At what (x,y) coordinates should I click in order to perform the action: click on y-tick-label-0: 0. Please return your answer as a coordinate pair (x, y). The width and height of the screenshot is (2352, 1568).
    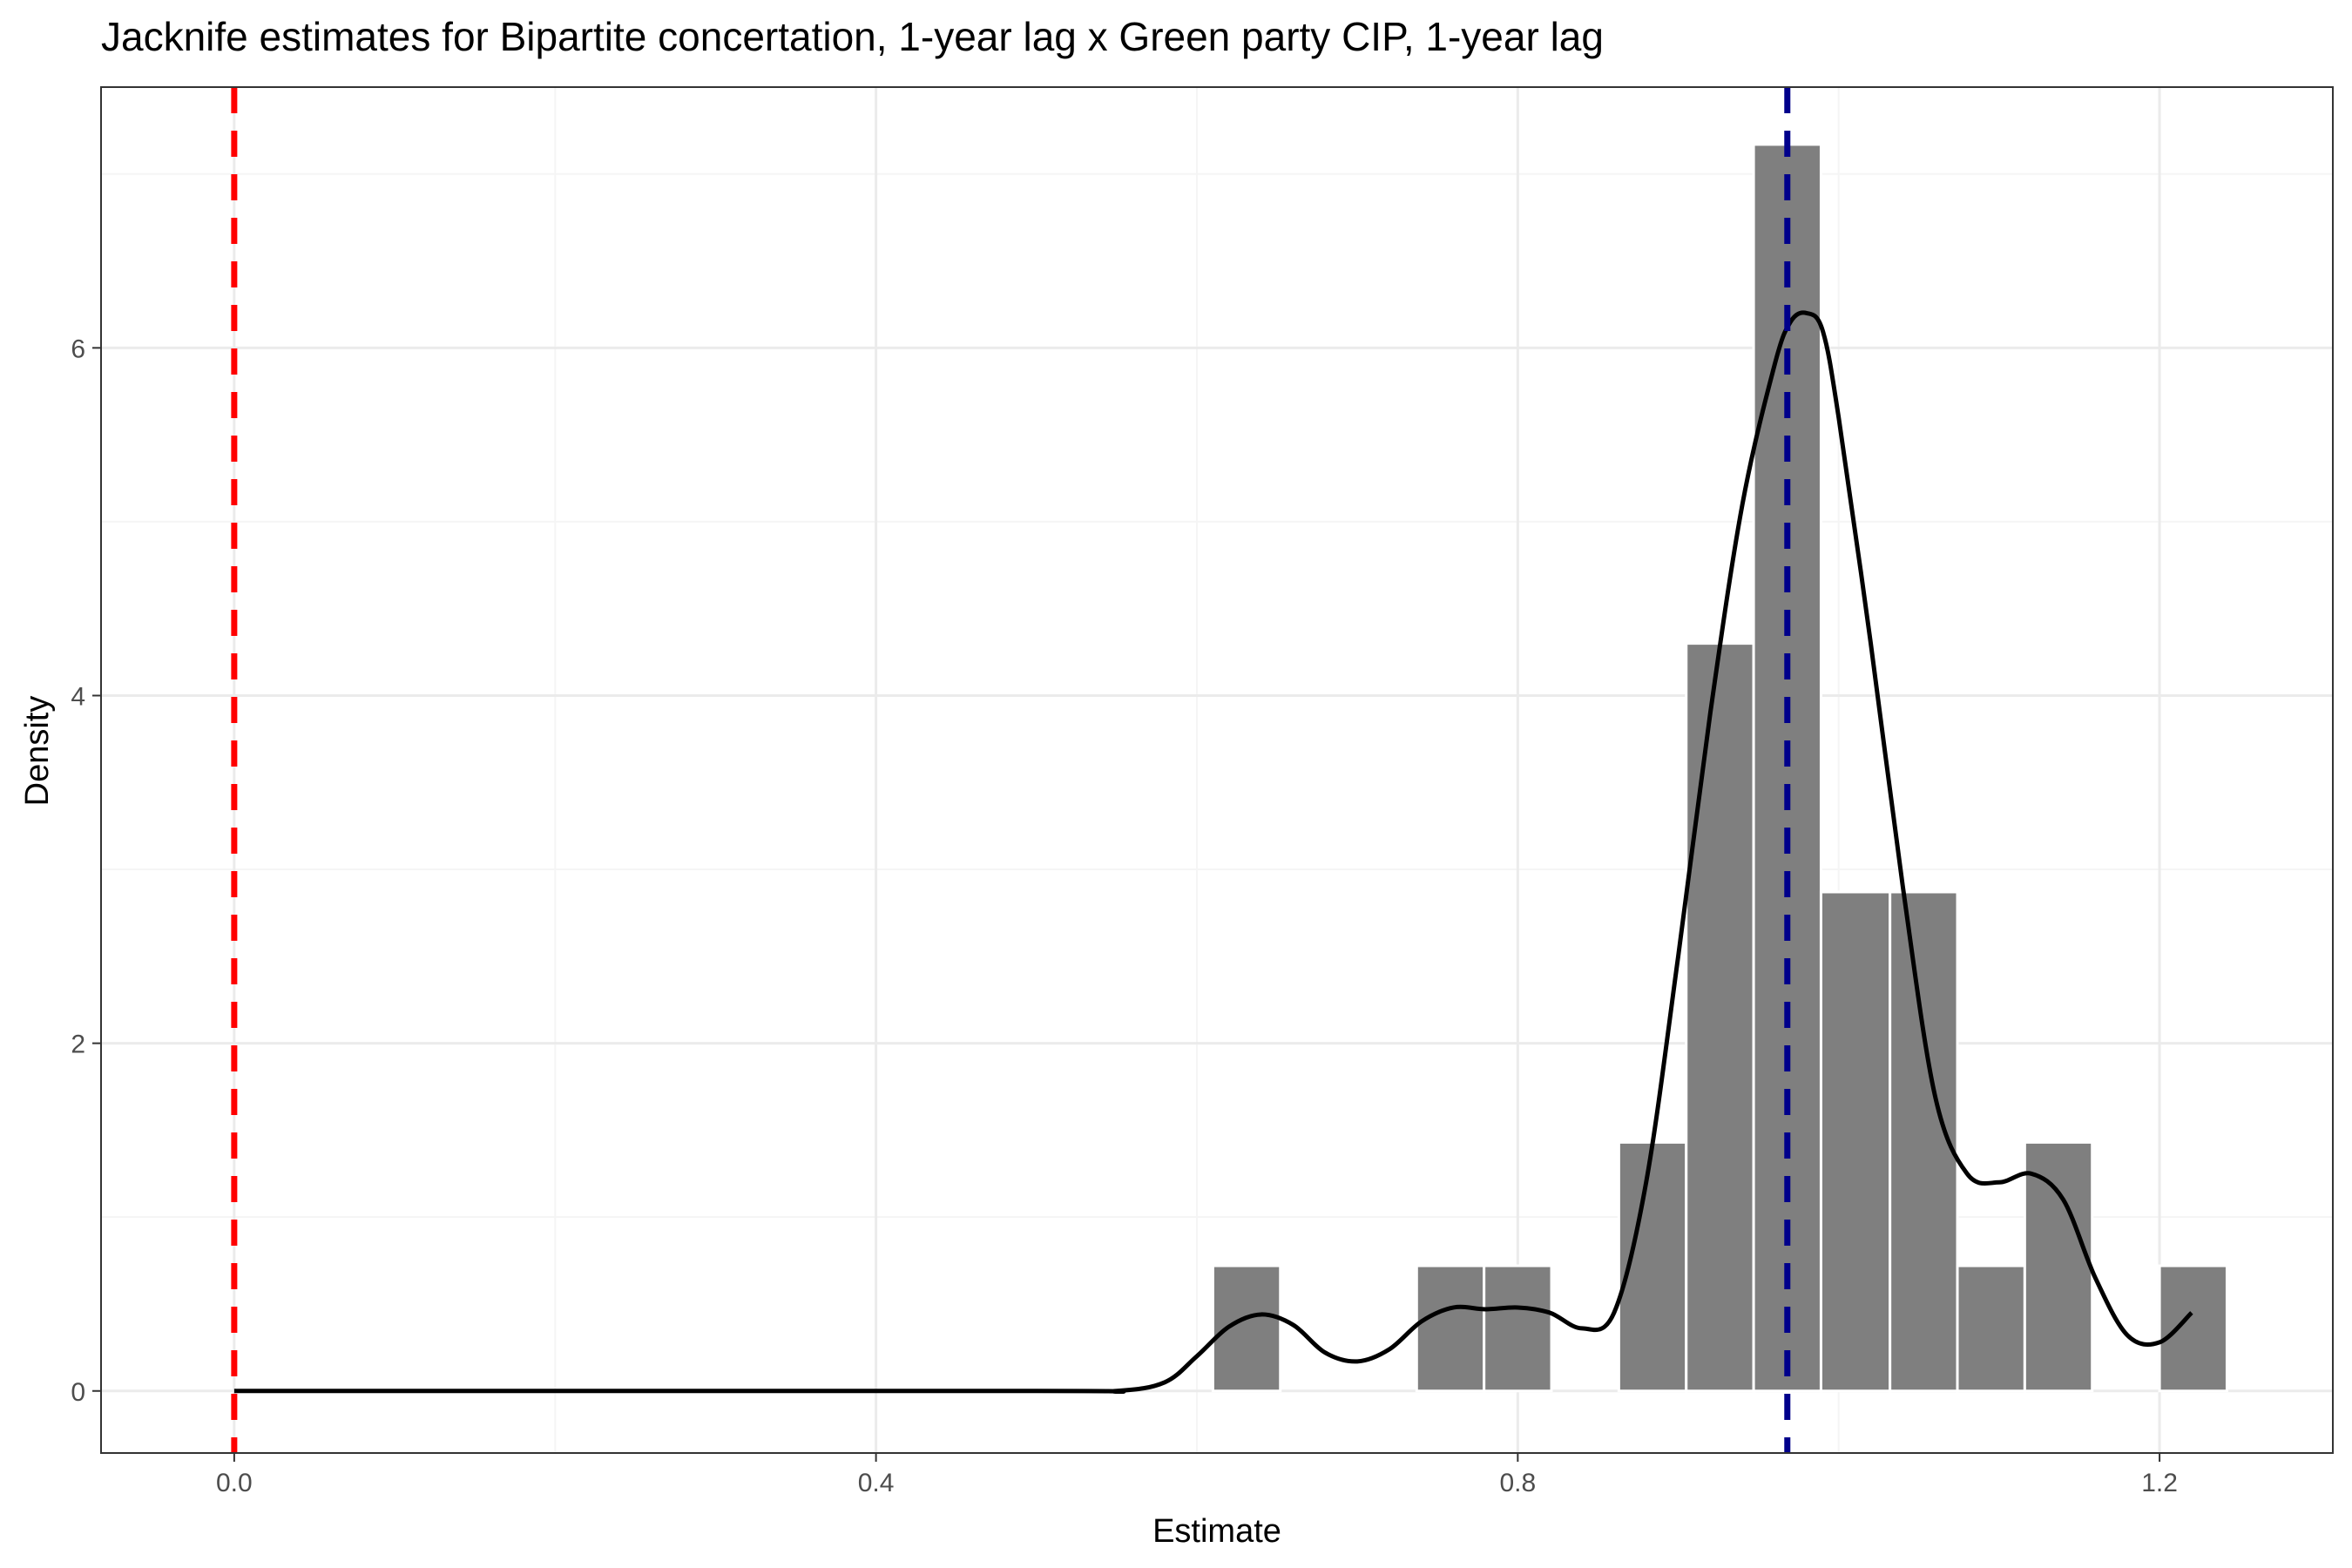
    Looking at the image, I should click on (78, 1392).